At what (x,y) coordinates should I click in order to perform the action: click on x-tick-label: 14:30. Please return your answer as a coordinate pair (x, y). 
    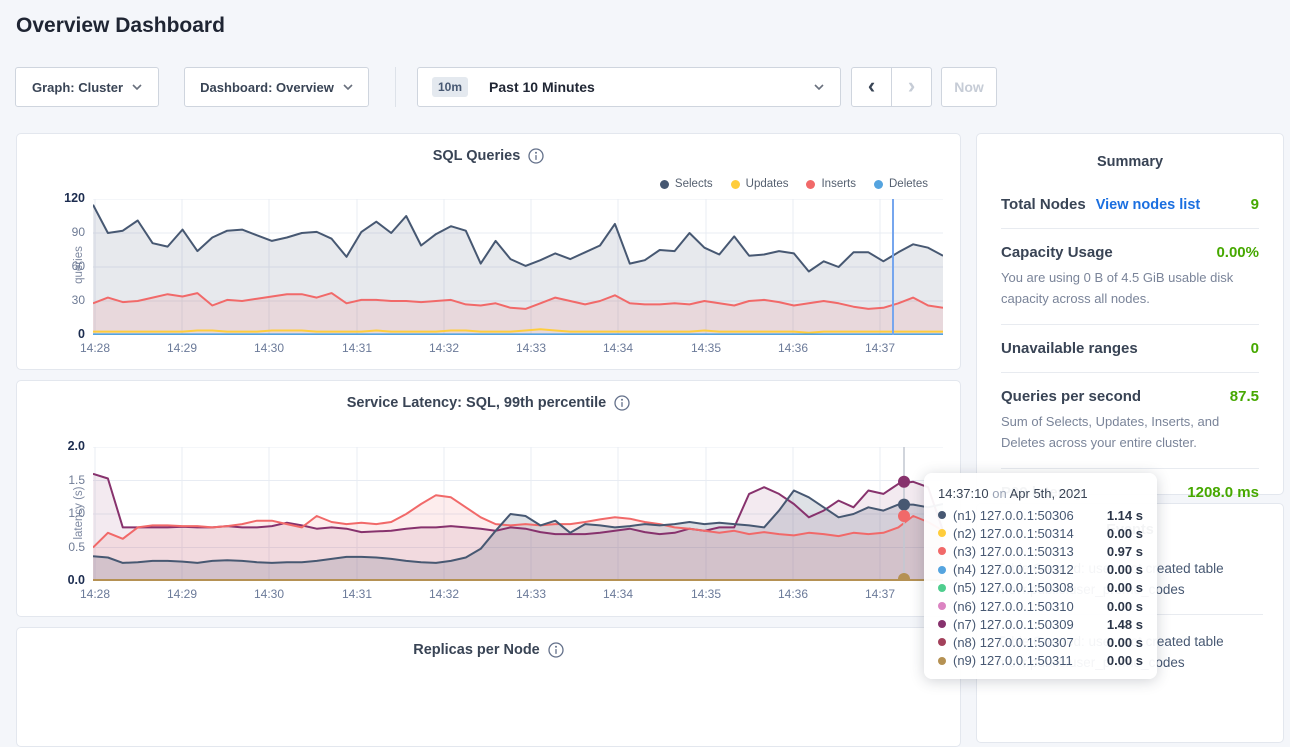
    Looking at the image, I should click on (269, 594).